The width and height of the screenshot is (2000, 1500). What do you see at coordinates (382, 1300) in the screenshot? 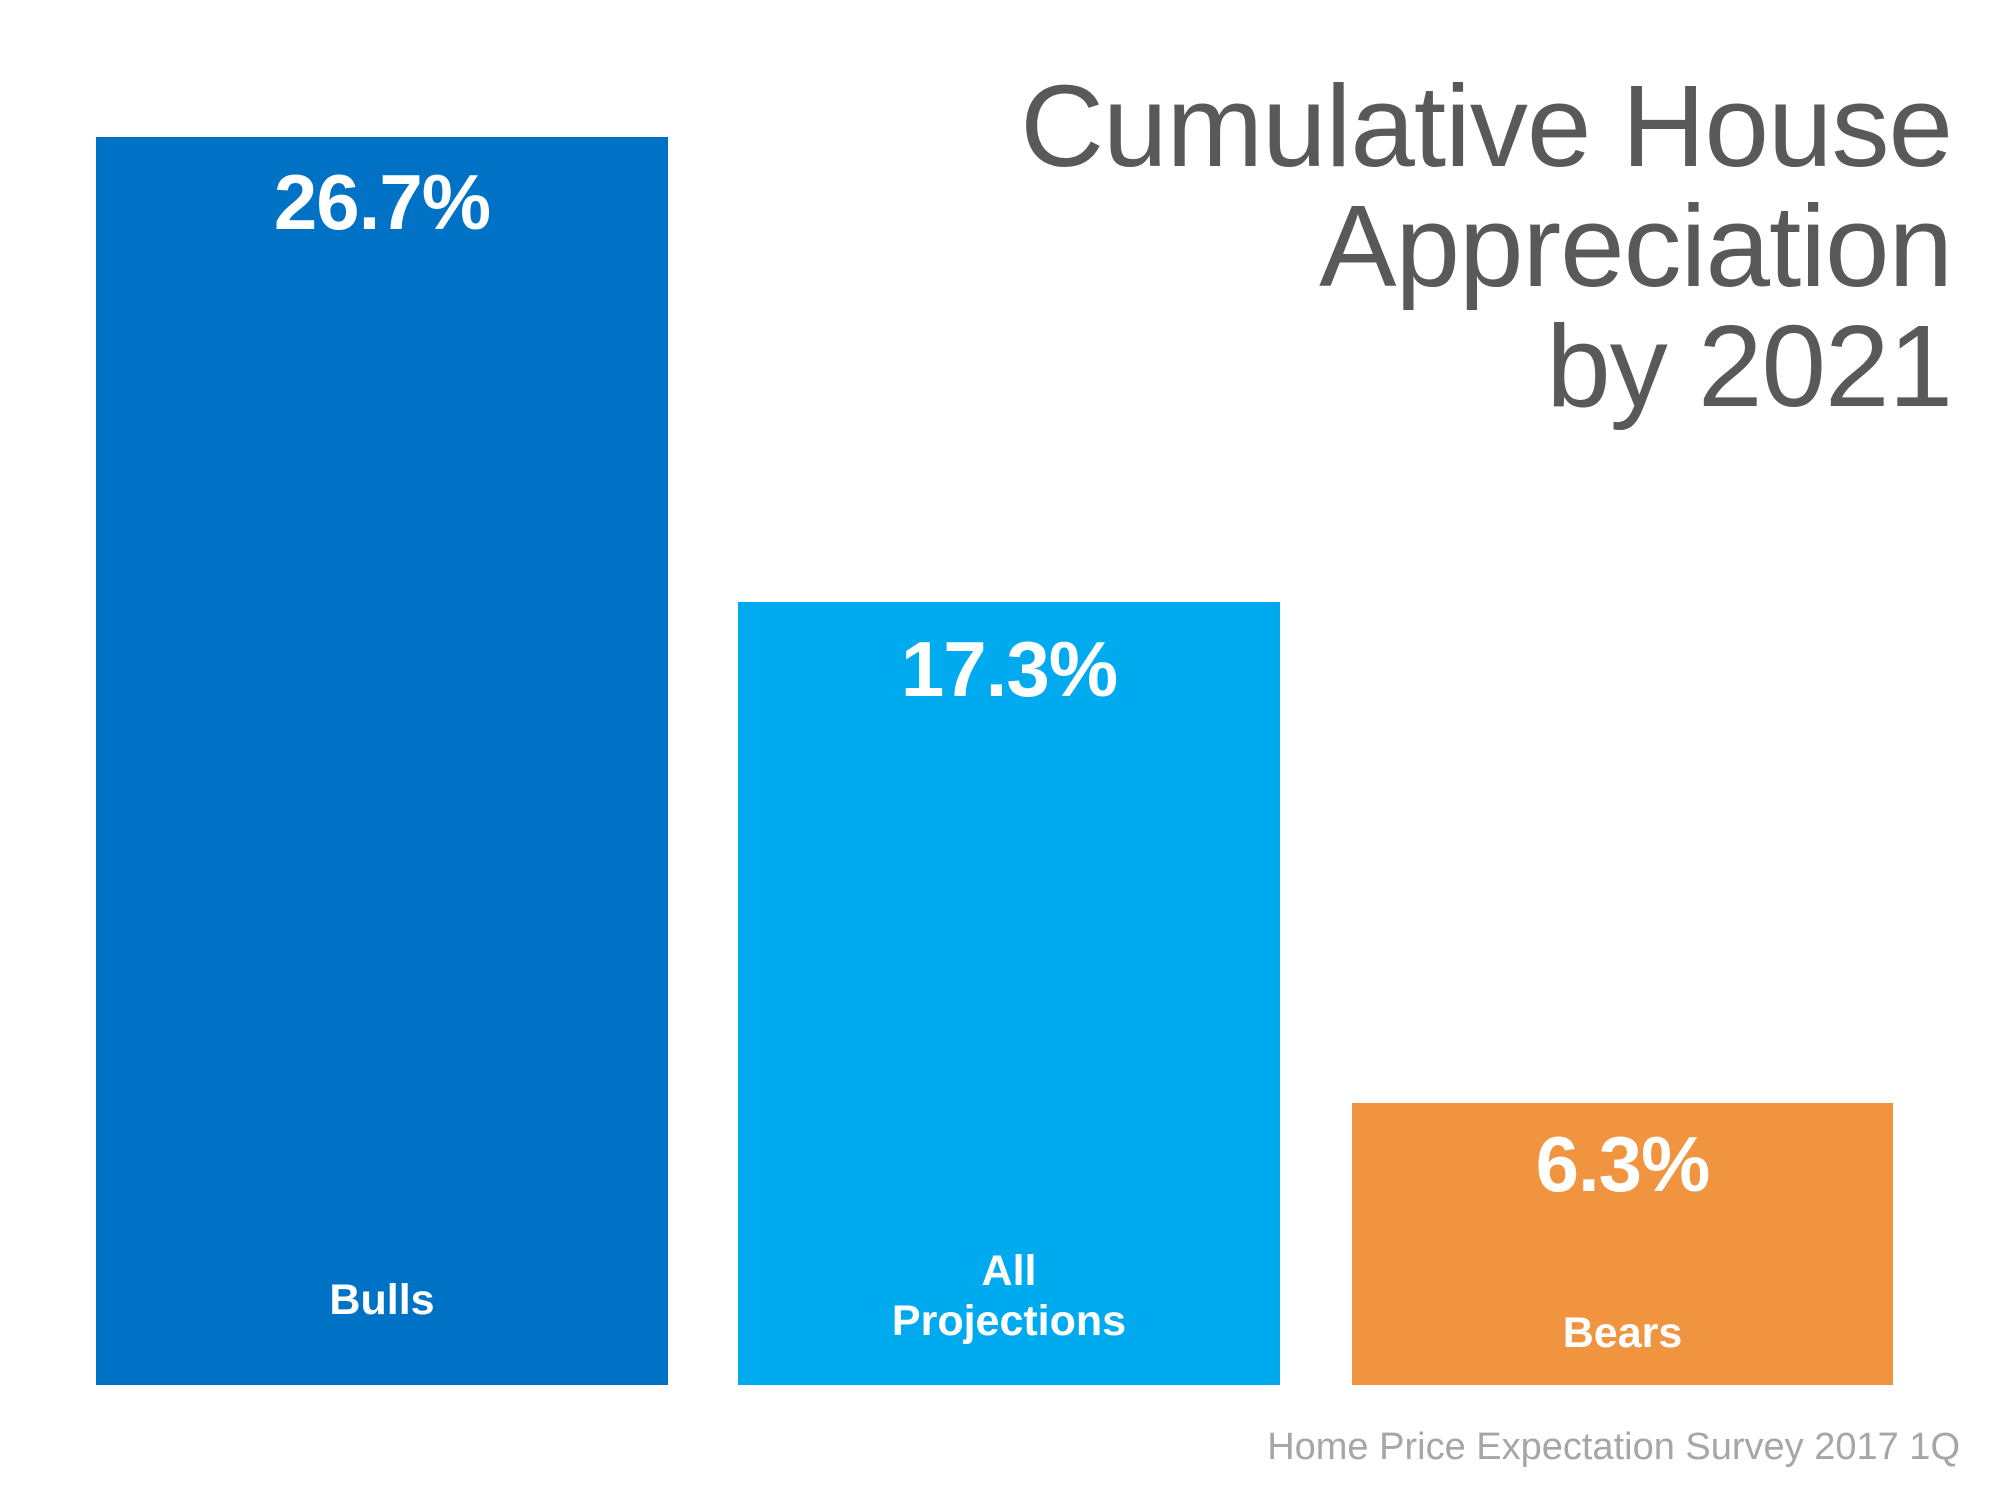
I see `bar-label-bulls: Bulls` at bounding box center [382, 1300].